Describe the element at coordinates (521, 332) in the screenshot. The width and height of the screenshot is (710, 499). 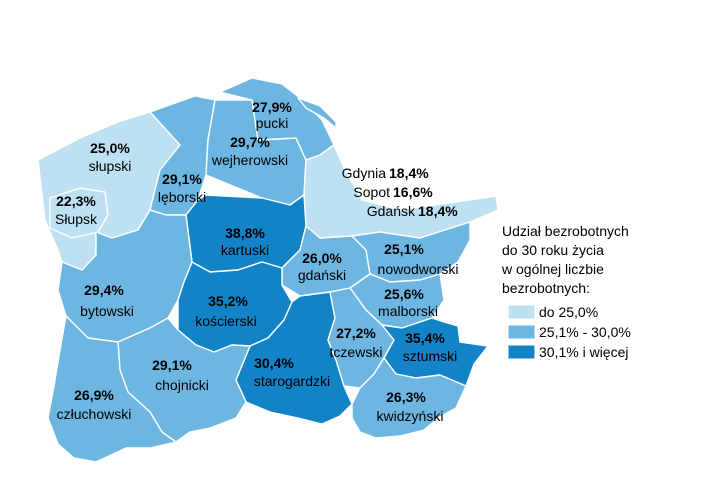
I see `legend-swatch-mid` at that location.